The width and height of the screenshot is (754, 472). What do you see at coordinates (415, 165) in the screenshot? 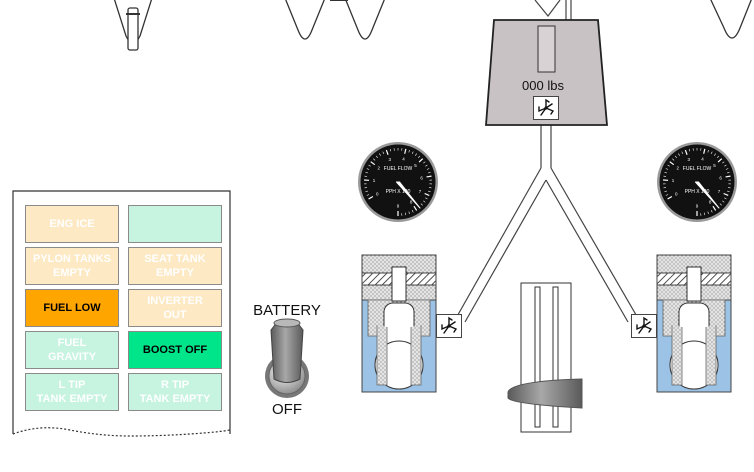
I see `gauge-tick-label: 5` at bounding box center [415, 165].